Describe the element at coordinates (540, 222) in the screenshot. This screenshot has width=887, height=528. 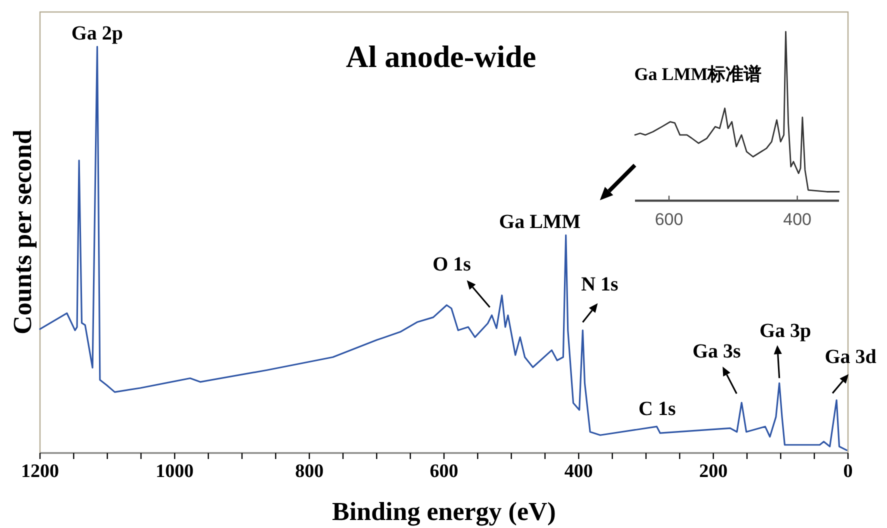
I see `annotation: Ga LMM` at that location.